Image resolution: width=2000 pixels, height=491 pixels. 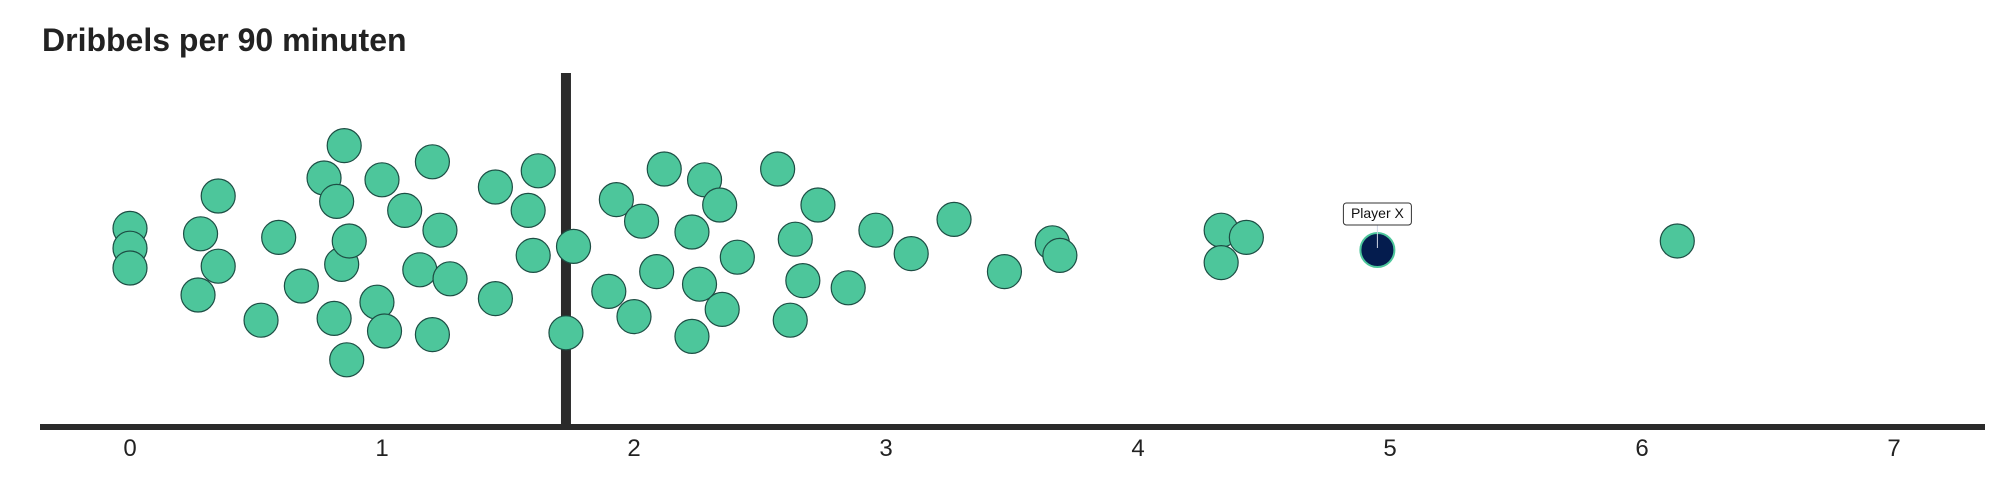 I want to click on highlight-label: Player X, so click(x=1378, y=213).